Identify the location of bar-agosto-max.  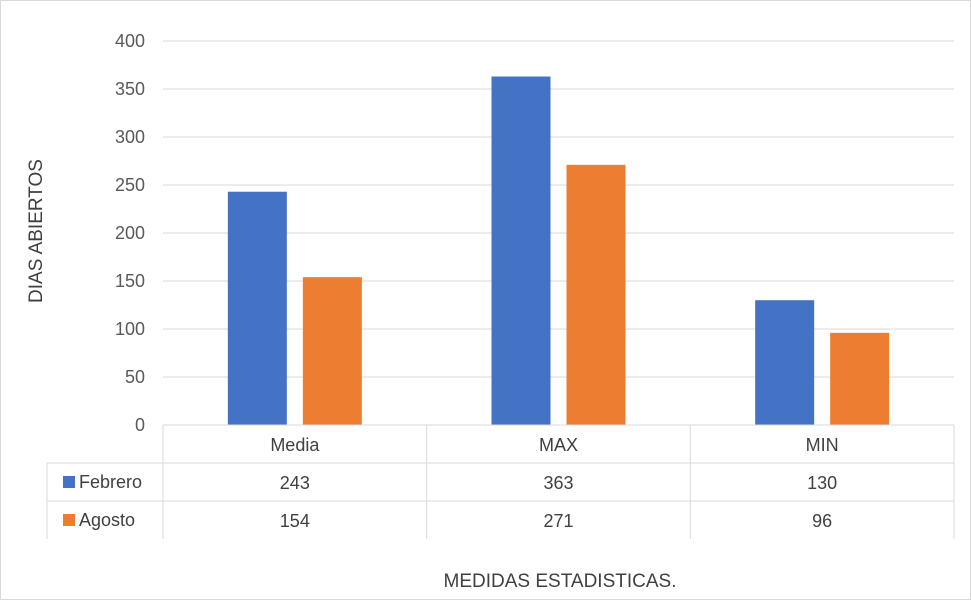
(596, 294).